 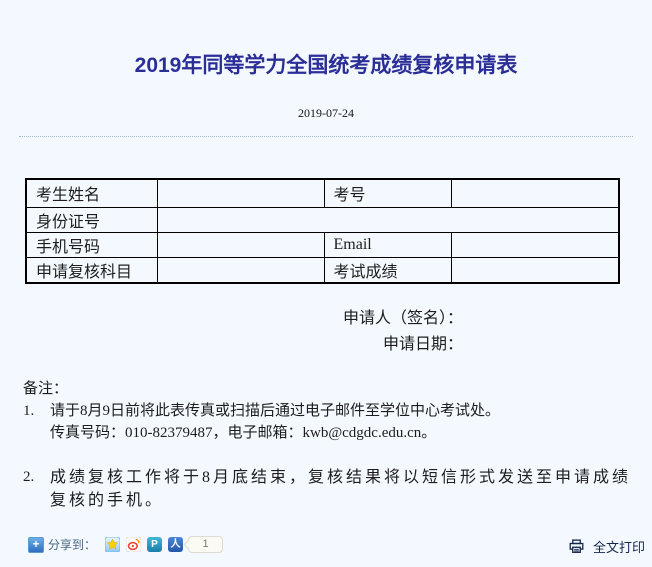 I want to click on print-label: 全文打印, so click(x=618, y=547).